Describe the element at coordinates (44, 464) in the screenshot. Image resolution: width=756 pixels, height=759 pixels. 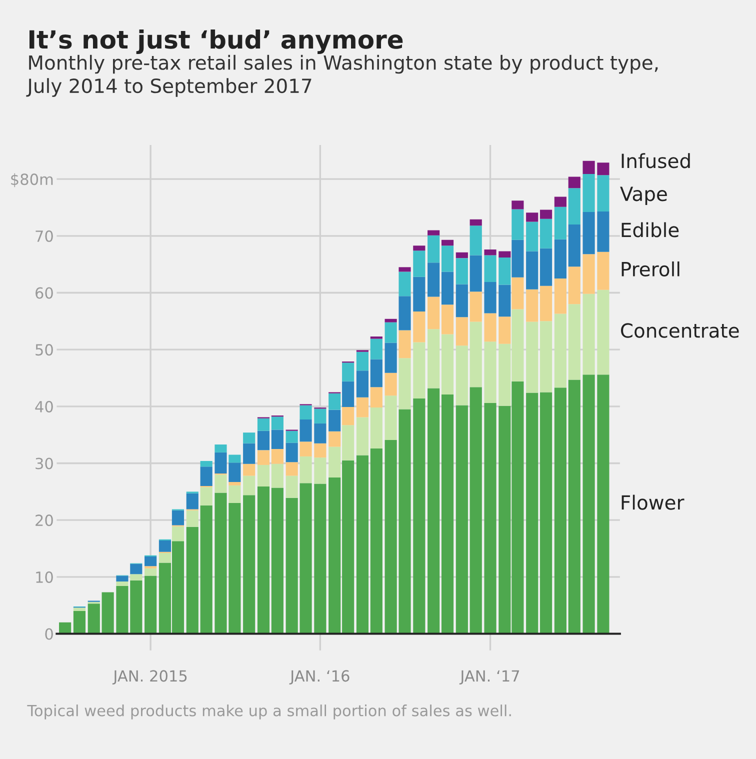
I see `y-tick-label: 30` at that location.